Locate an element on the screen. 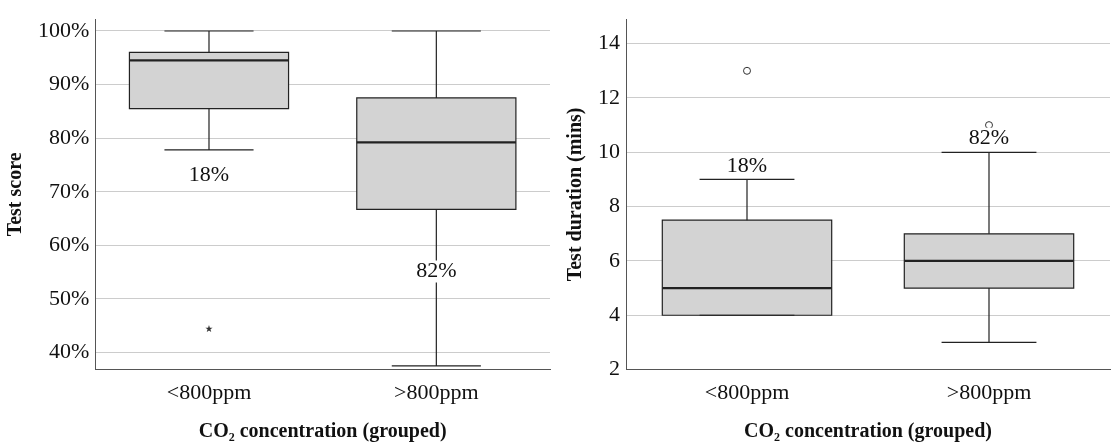 The image size is (1120, 448). y-tick-label: 50% is located at coordinates (69, 297).